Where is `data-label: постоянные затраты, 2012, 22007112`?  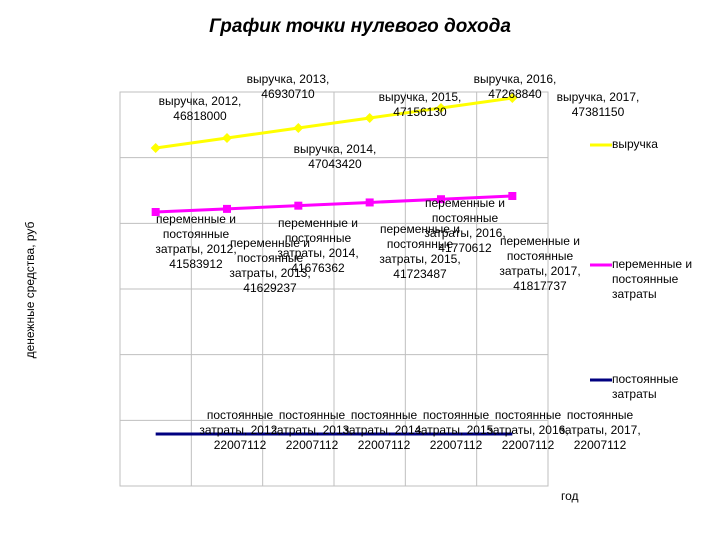
data-label: постоянные затраты, 2012, 22007112 is located at coordinates (240, 430).